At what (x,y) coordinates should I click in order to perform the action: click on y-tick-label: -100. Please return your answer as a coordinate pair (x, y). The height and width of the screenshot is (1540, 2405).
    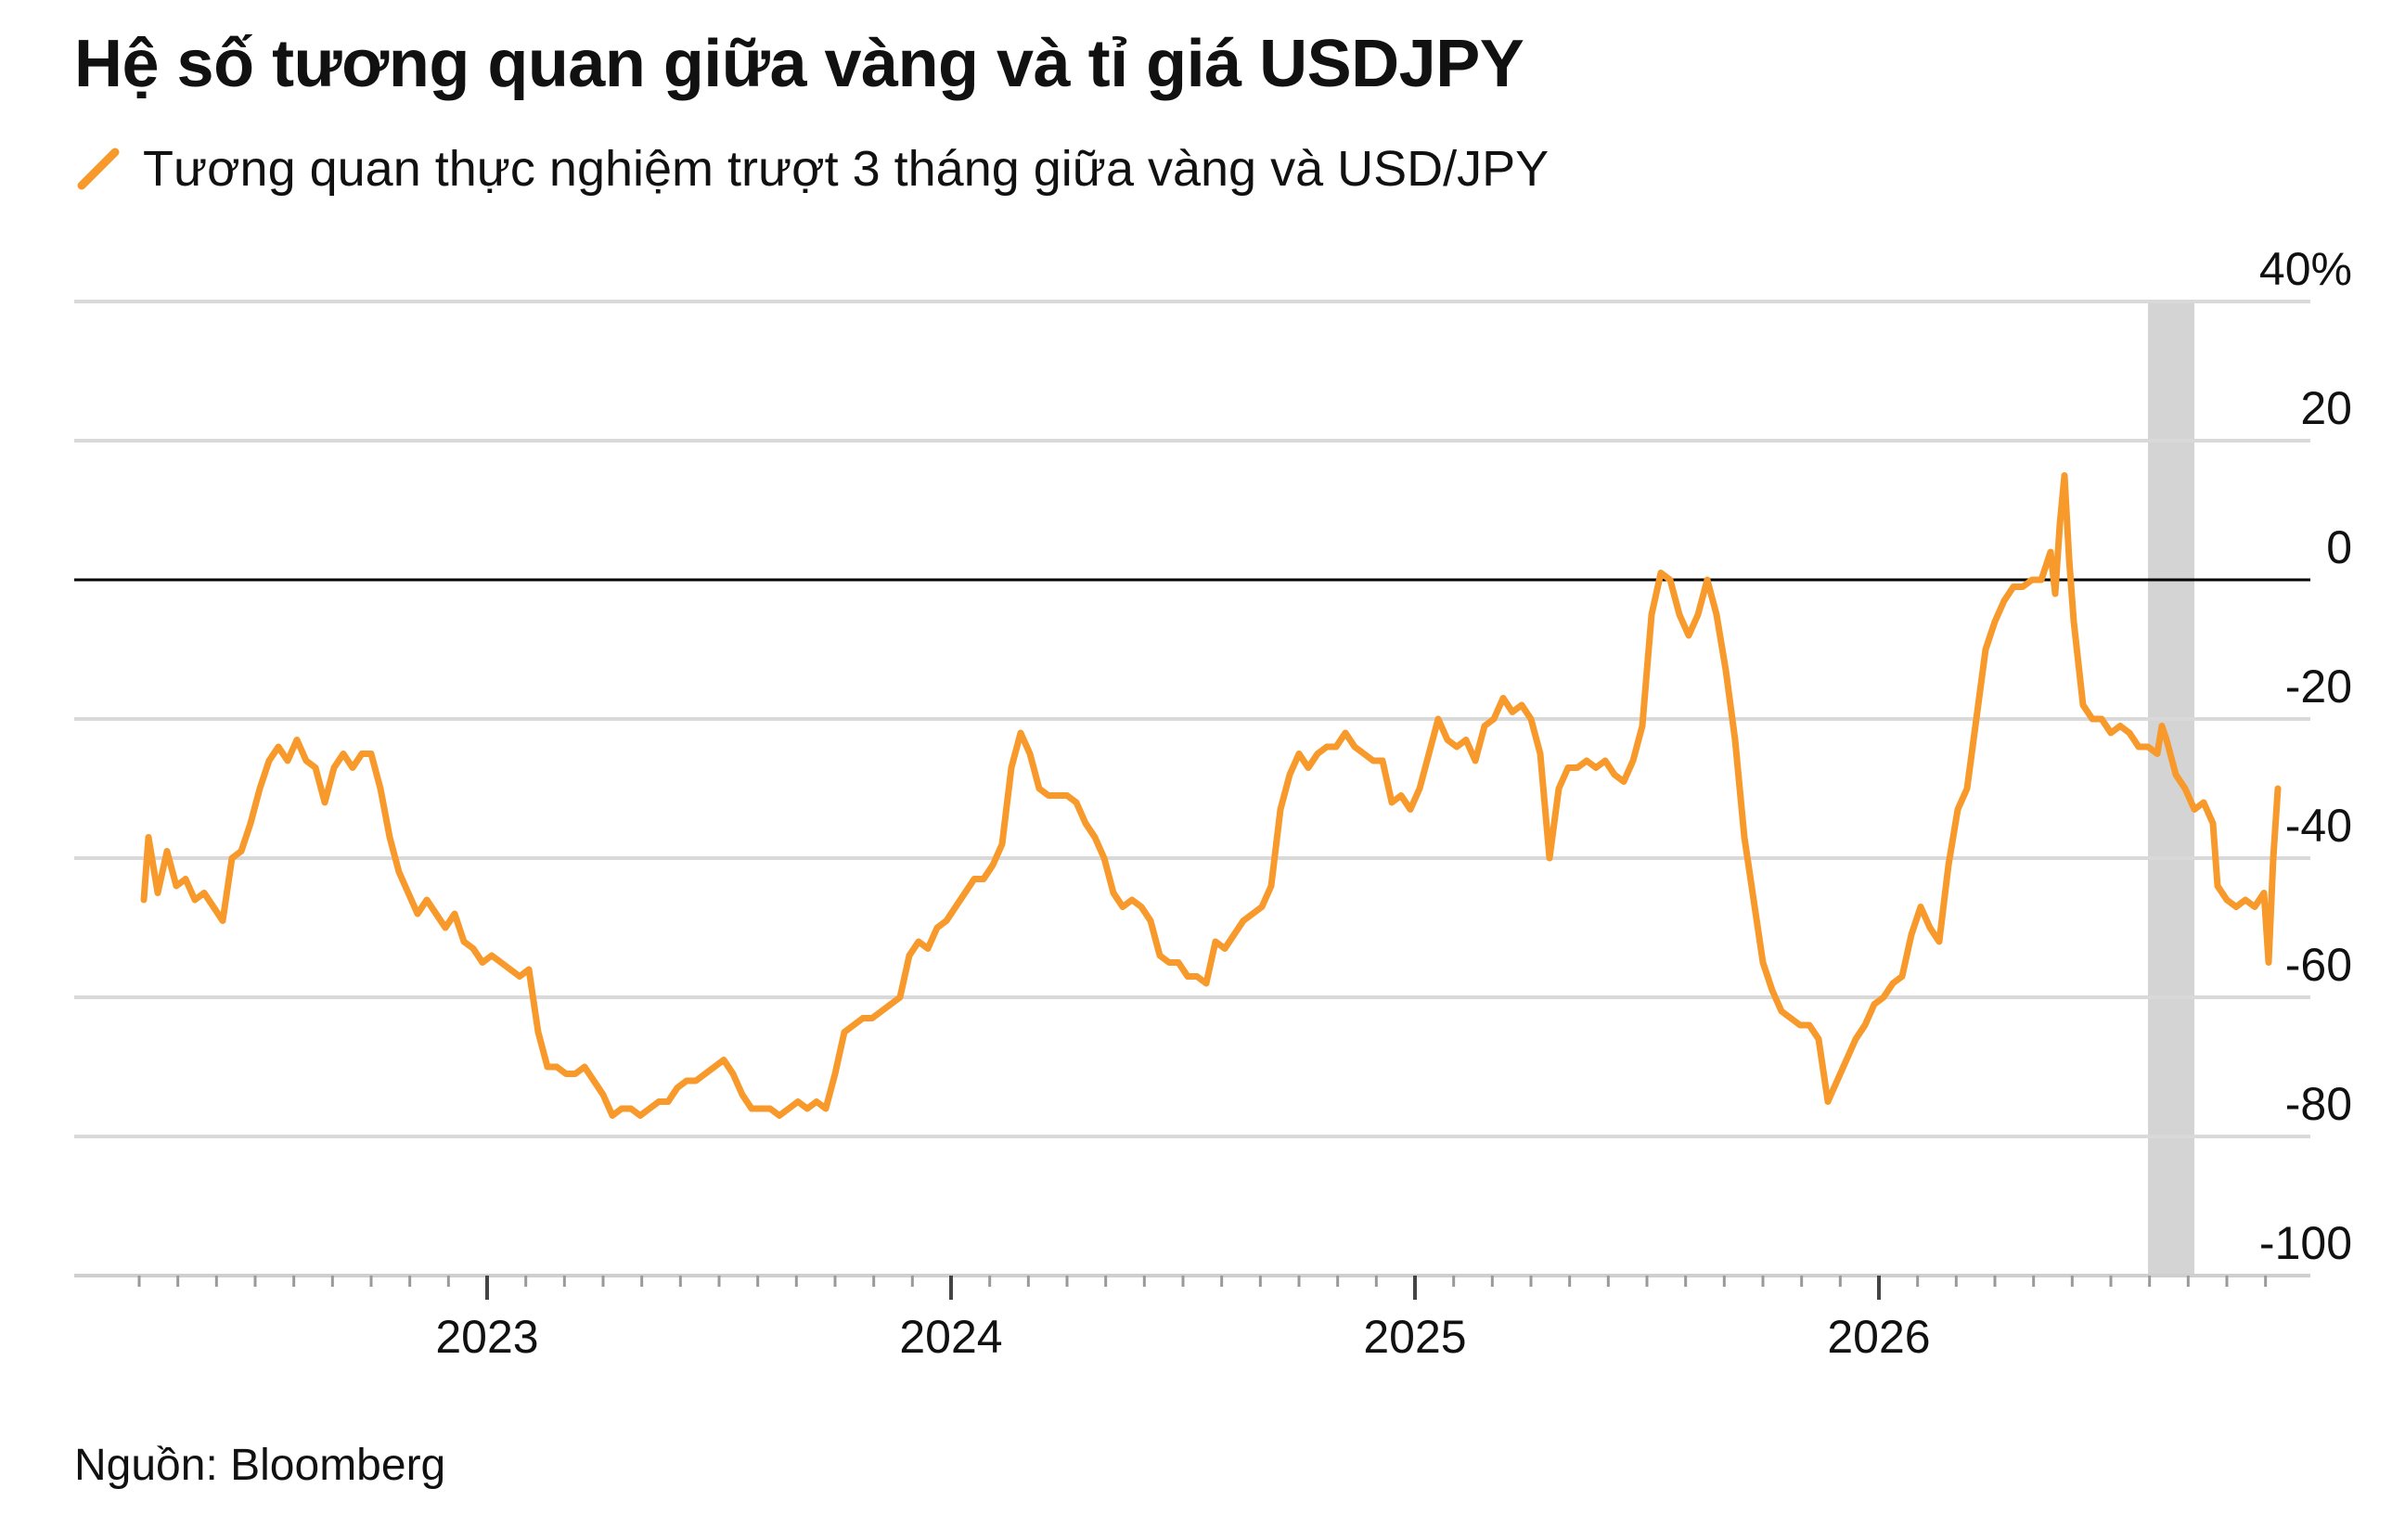
    Looking at the image, I should click on (2305, 1243).